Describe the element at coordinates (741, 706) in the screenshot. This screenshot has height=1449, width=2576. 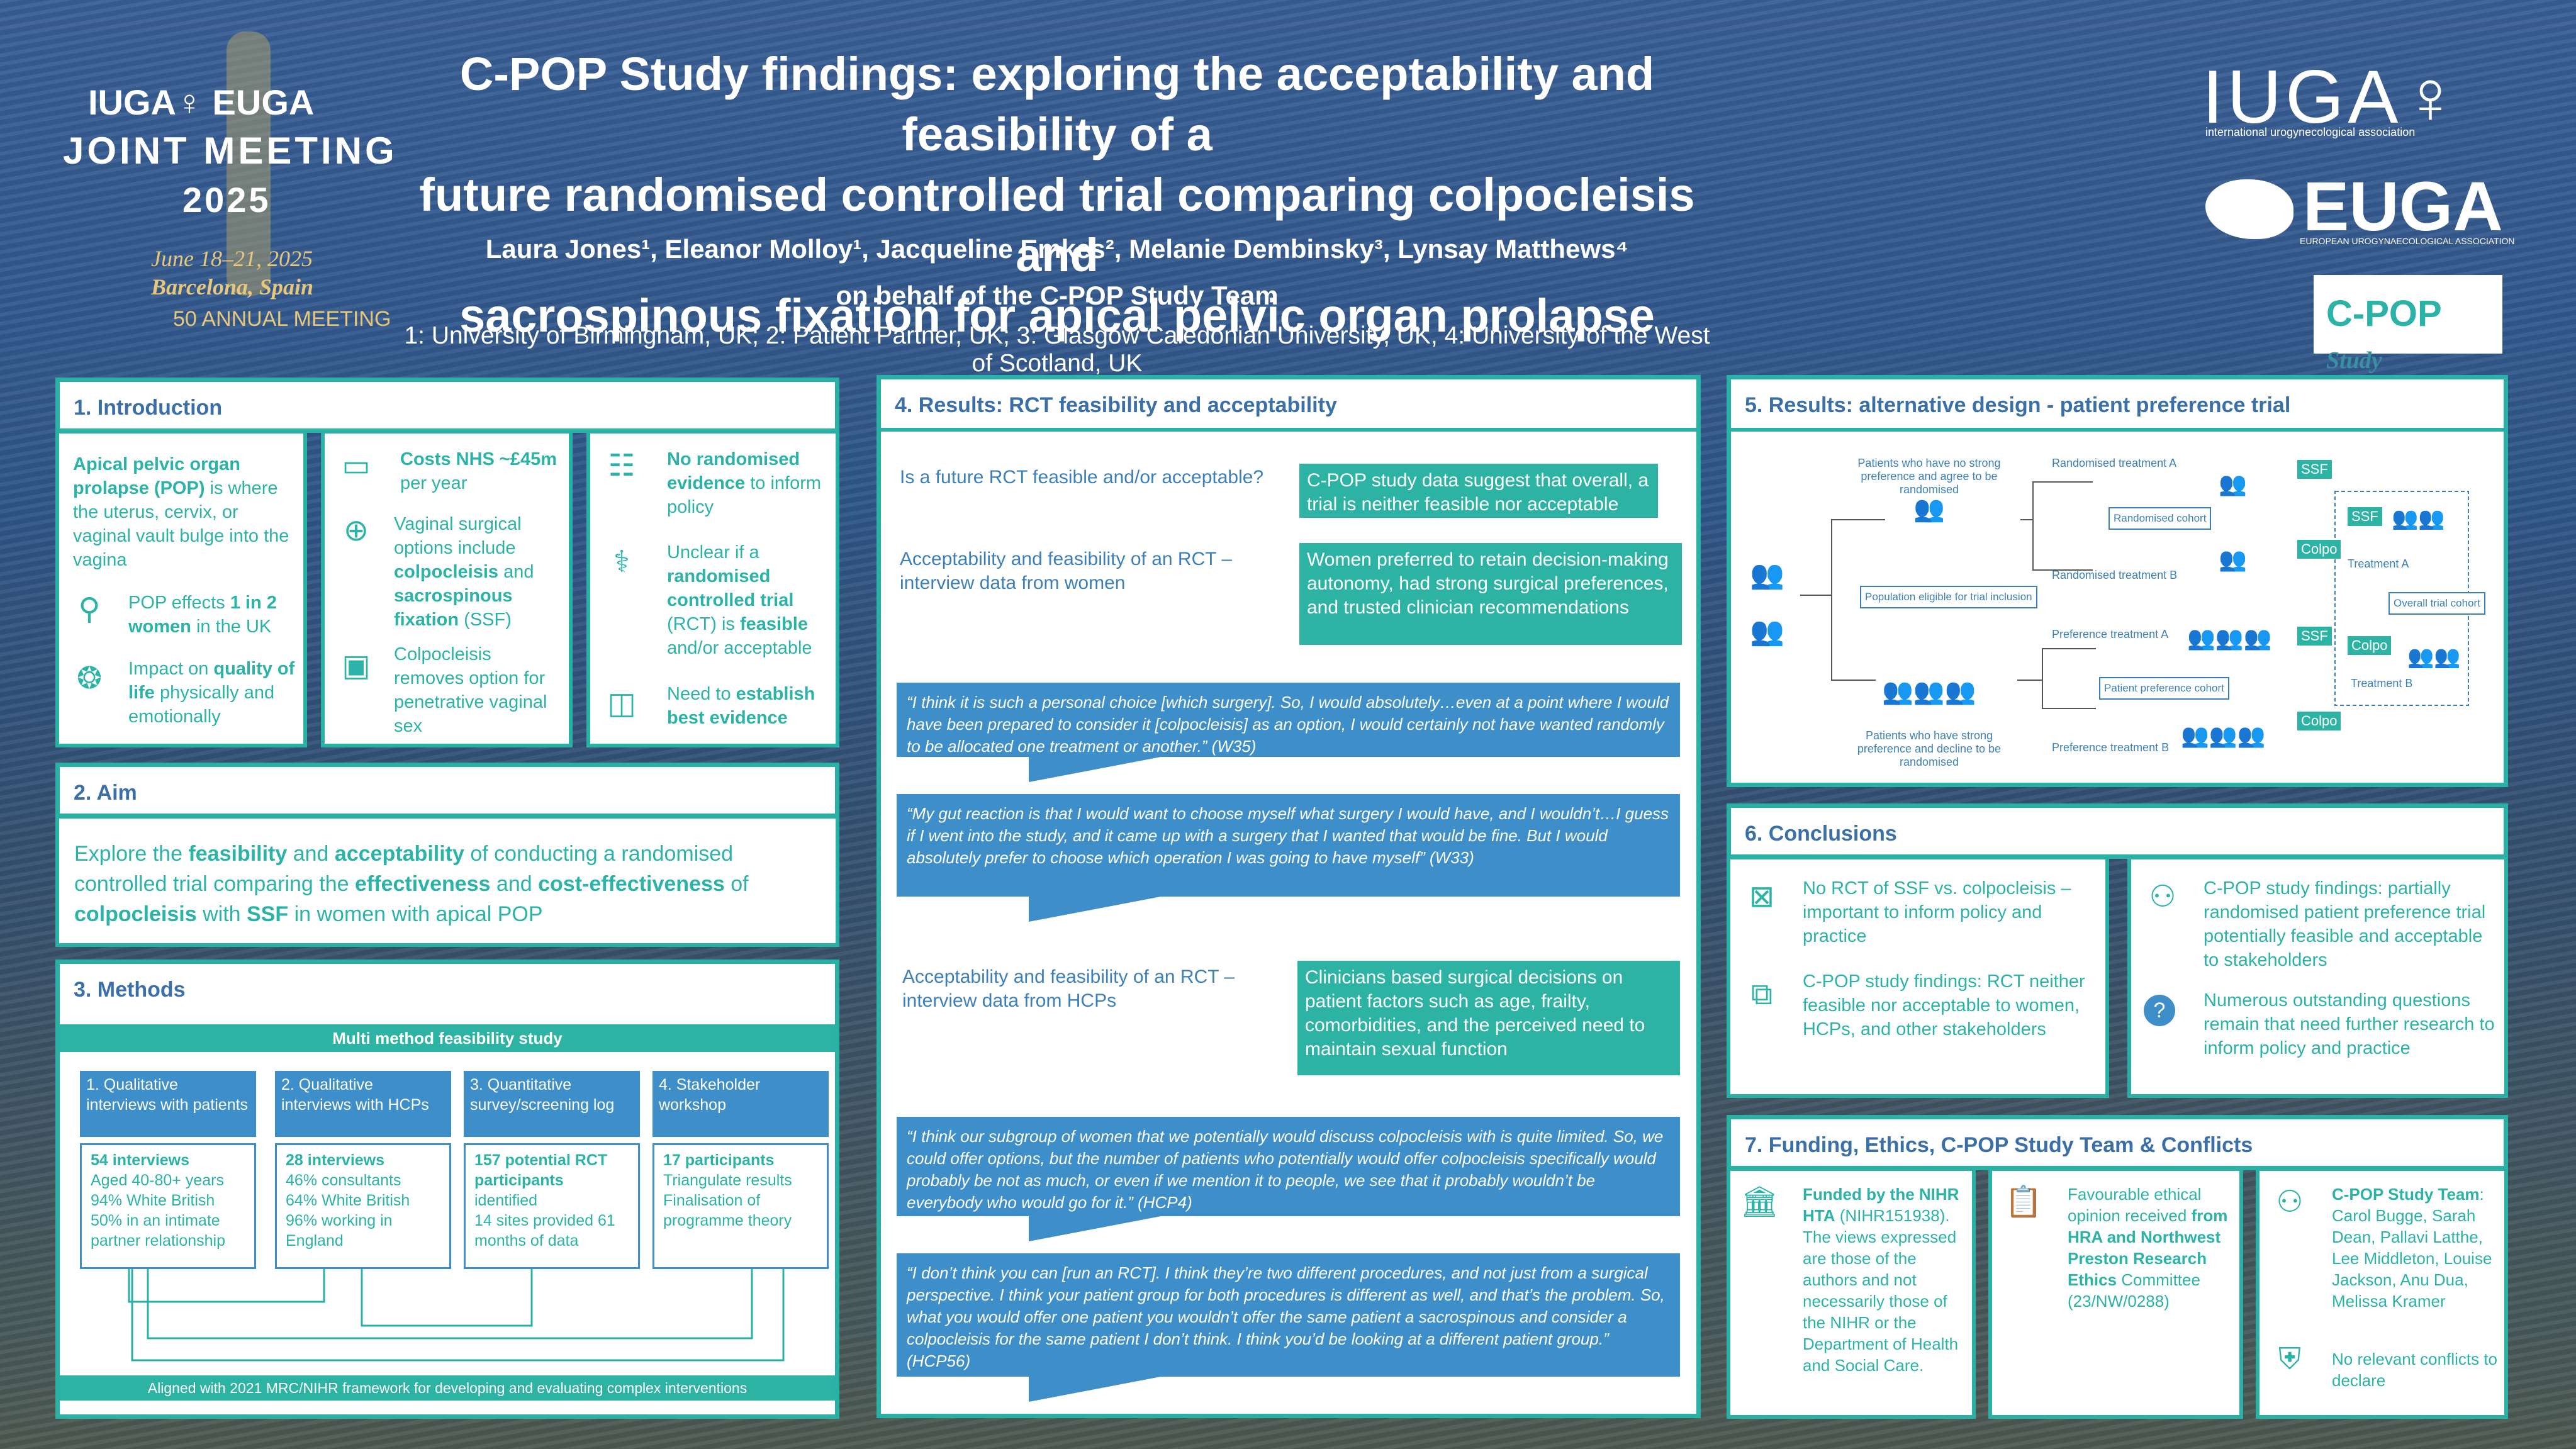
I see `need-bold: establish best evidence` at that location.